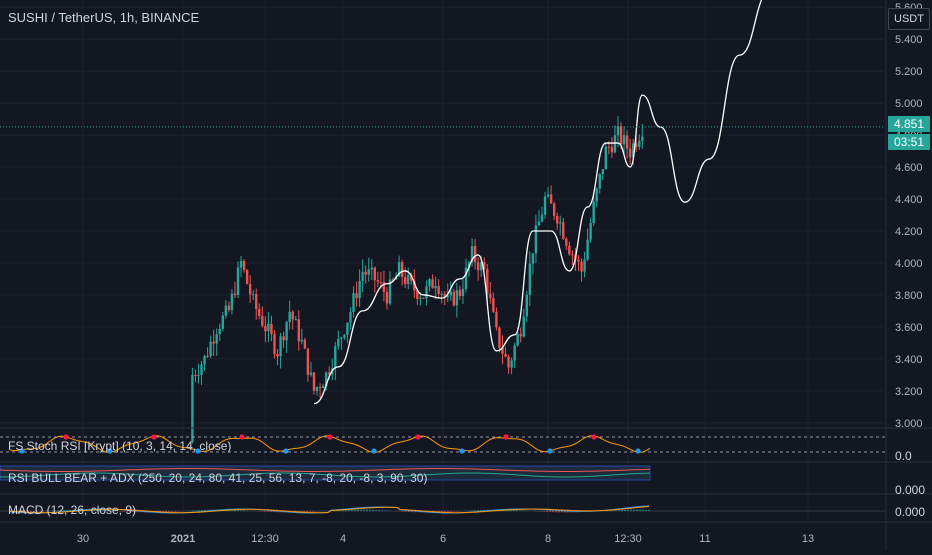 The image size is (932, 555). I want to click on time-tick-label: 11, so click(704, 539).